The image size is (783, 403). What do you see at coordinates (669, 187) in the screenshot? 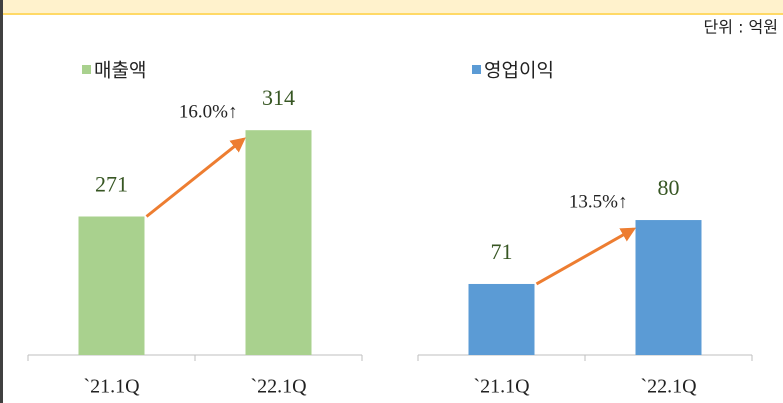
I see `value-label: 80` at bounding box center [669, 187].